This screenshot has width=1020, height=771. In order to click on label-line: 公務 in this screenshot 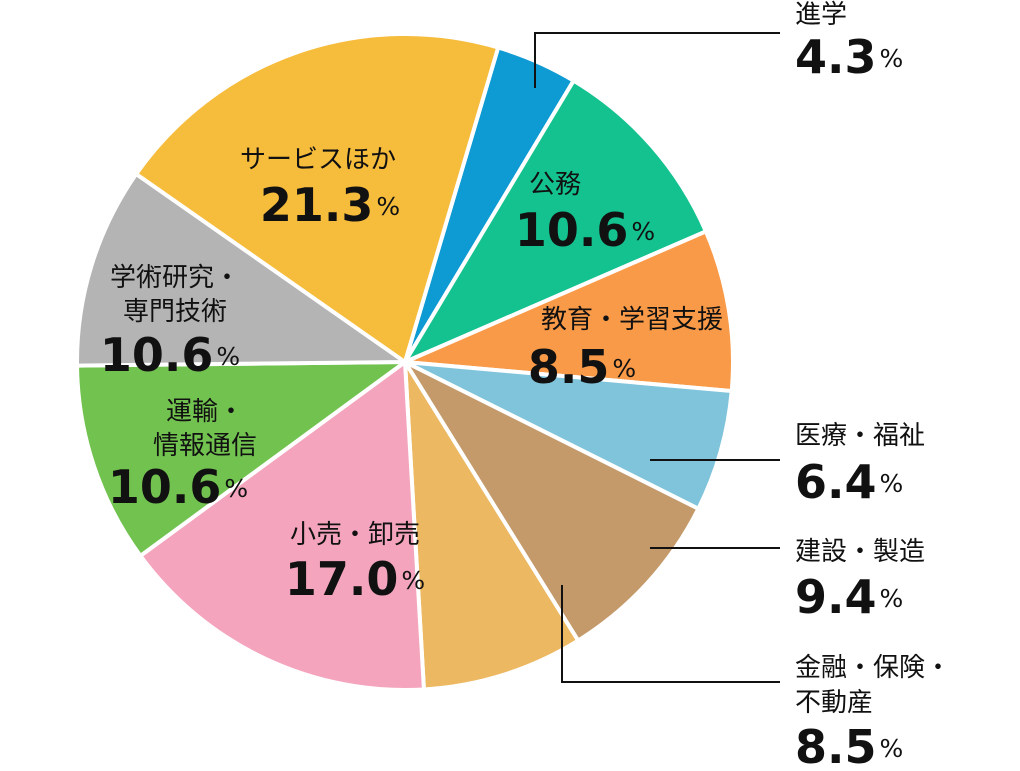, I will do `click(555, 185)`.